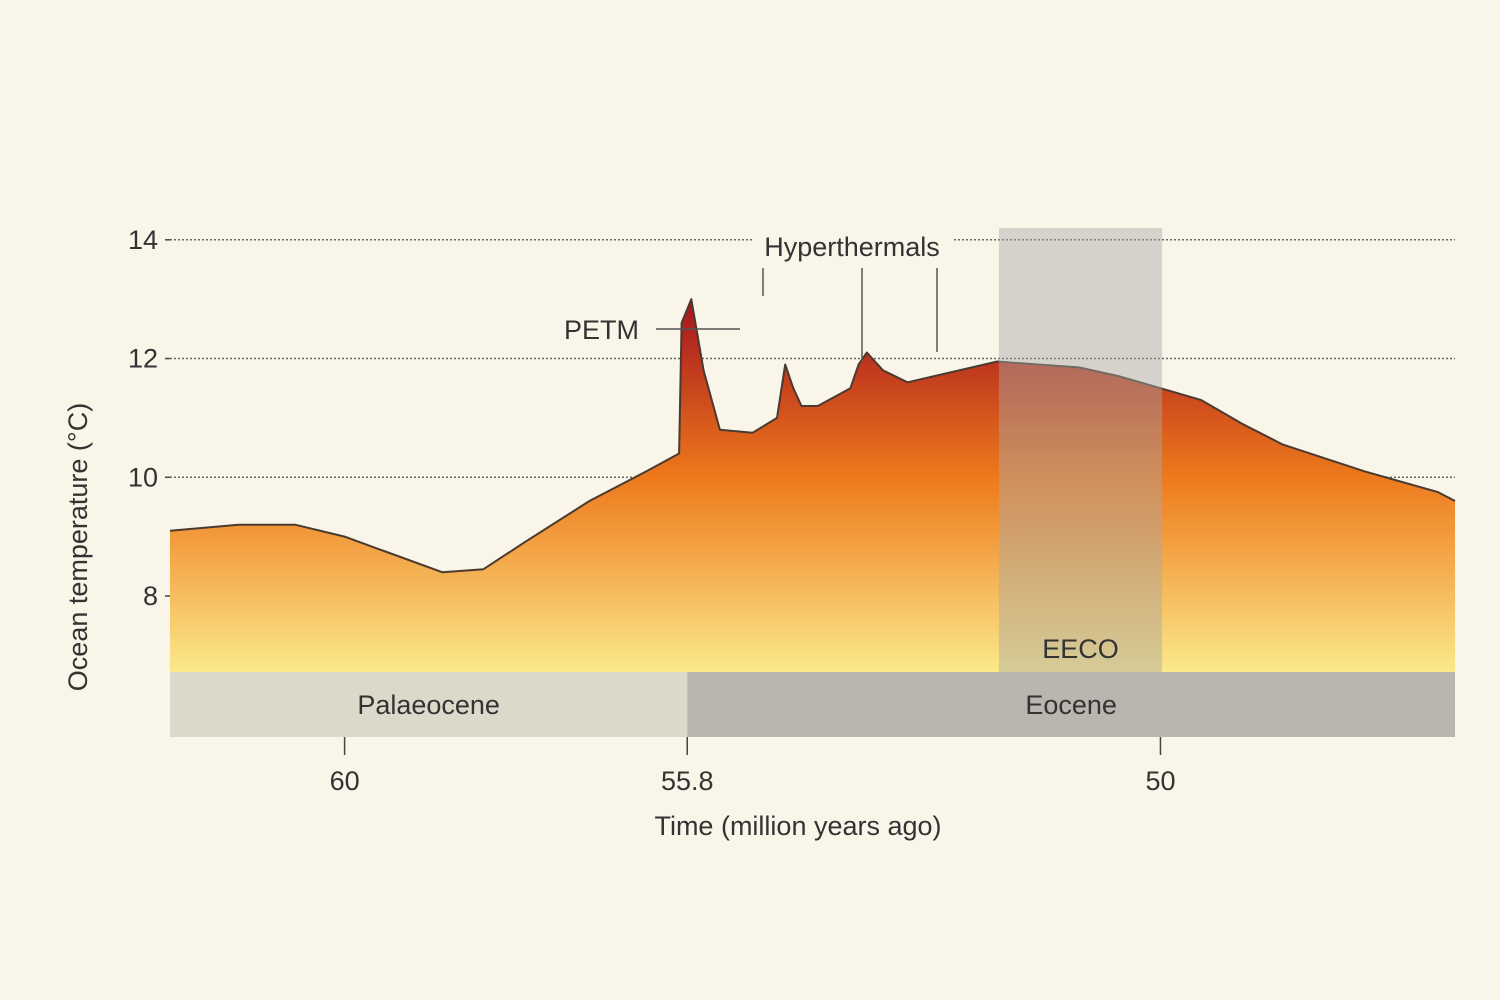 Image resolution: width=1500 pixels, height=1000 pixels. What do you see at coordinates (1160, 781) in the screenshot?
I see `x-tick-label-50: 50` at bounding box center [1160, 781].